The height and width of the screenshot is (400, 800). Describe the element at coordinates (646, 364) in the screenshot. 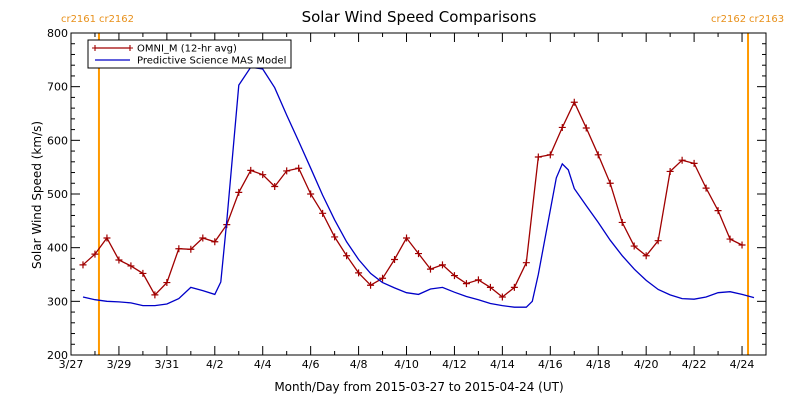

I see `x-tick-label: 4/20` at that location.